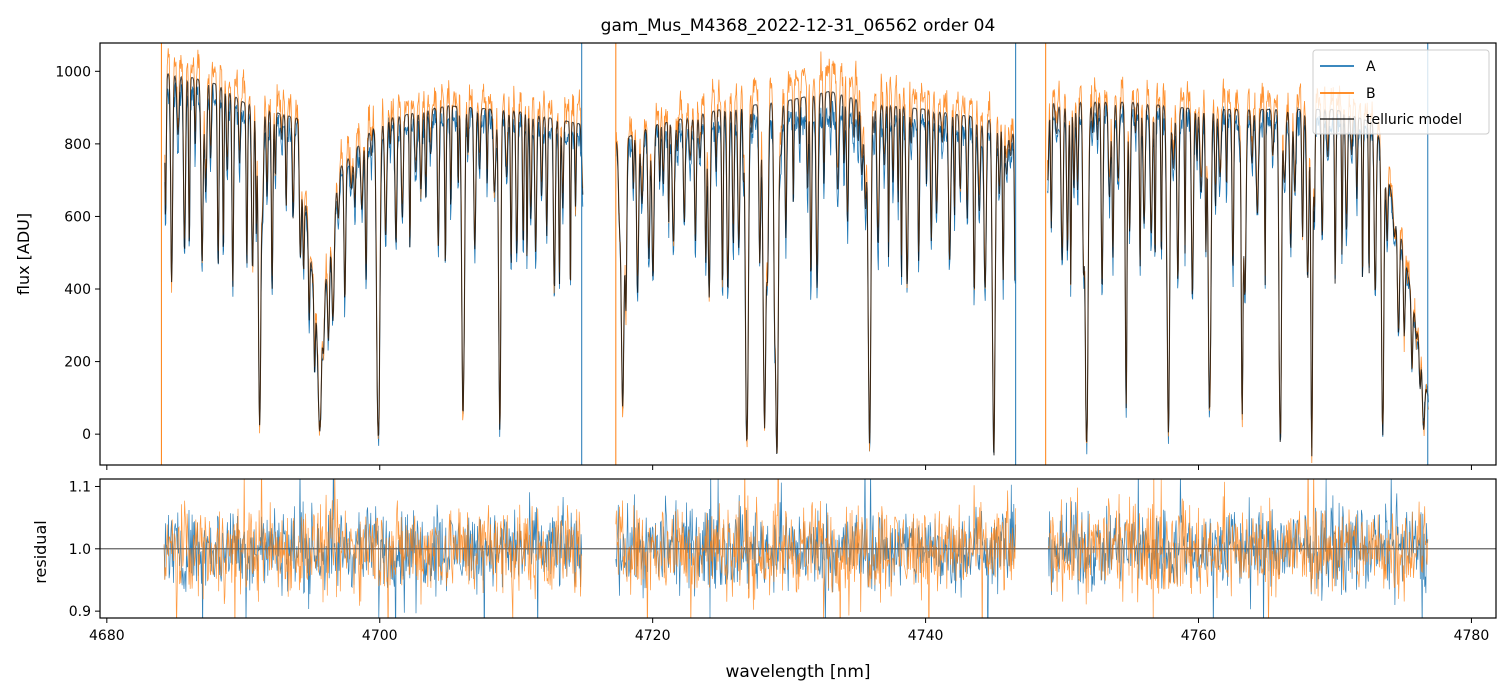 The width and height of the screenshot is (1510, 696). I want to click on legend: A B telluric model, so click(1401, 92).